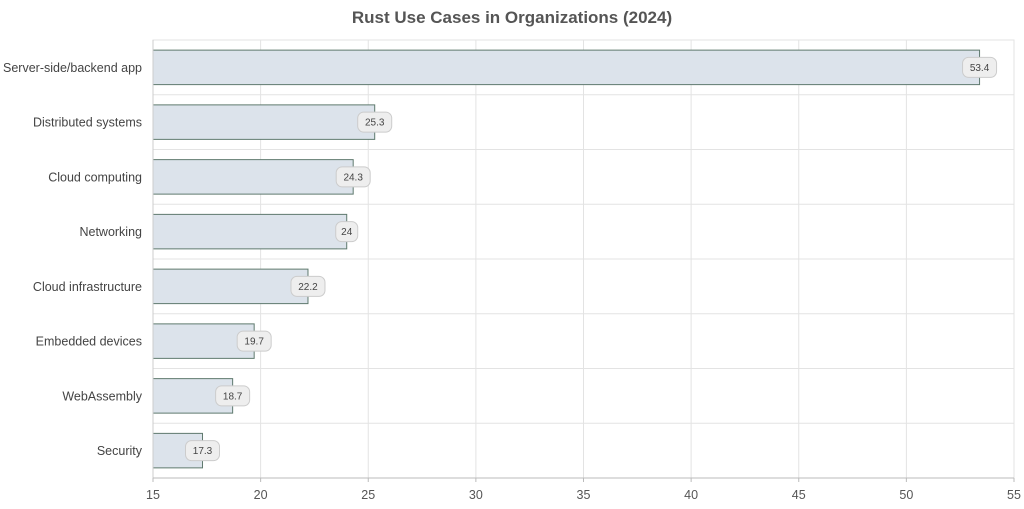 This screenshot has width=1024, height=509. I want to click on value-label-text: 22.2, so click(308, 287).